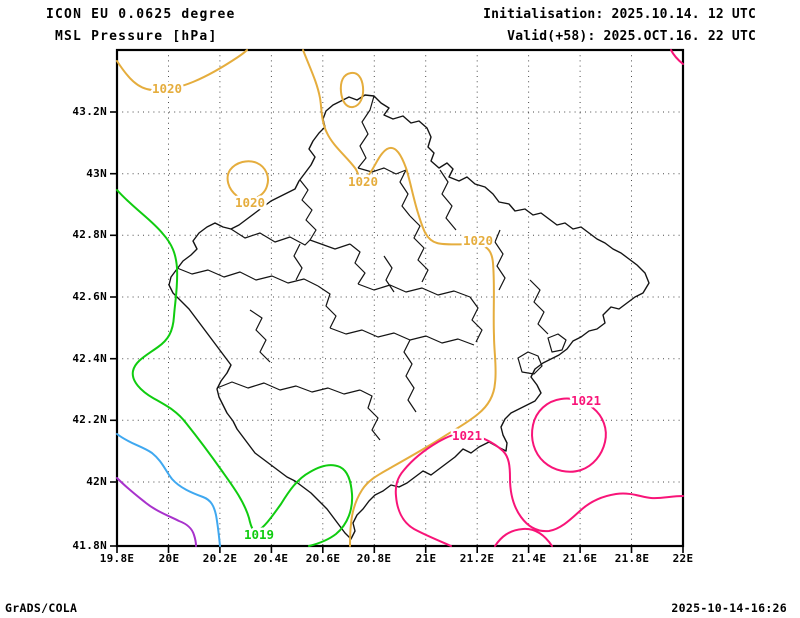 The height and width of the screenshot is (618, 800). Describe the element at coordinates (182, 70) in the screenshot. I see `isobar-1020-northwest` at that location.